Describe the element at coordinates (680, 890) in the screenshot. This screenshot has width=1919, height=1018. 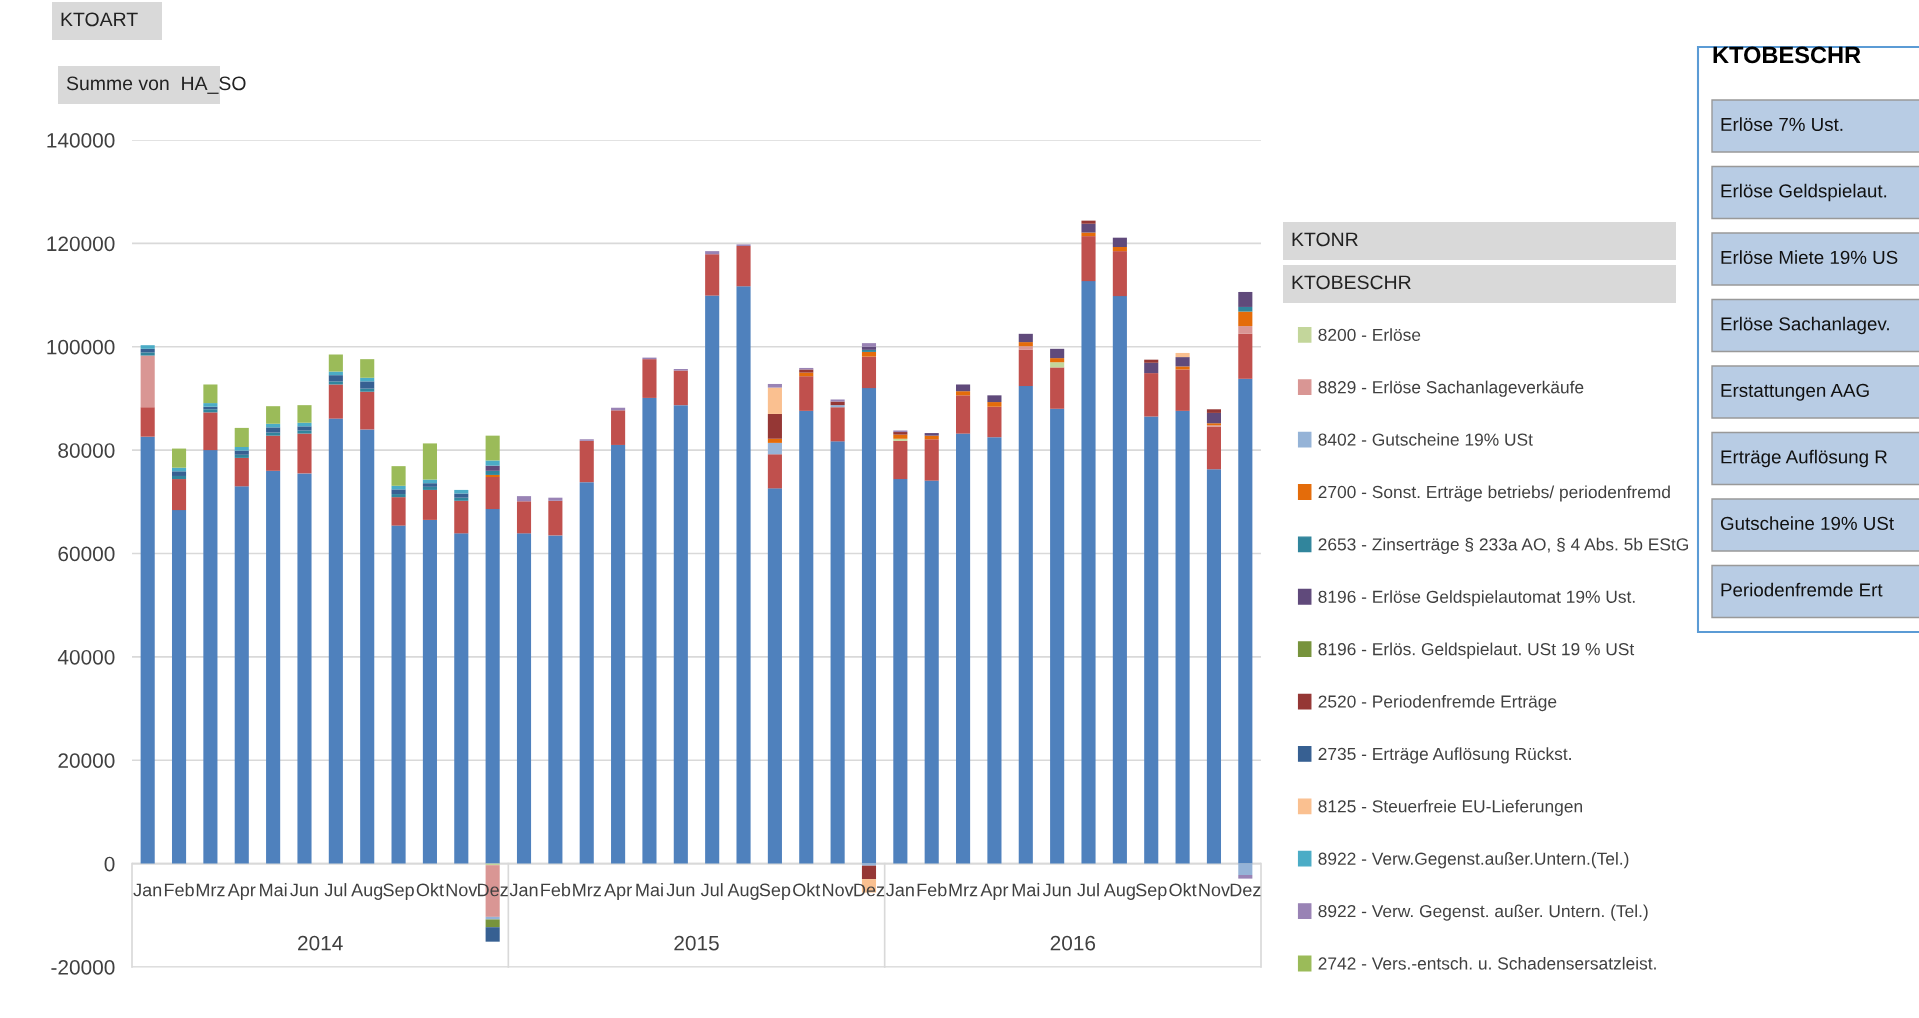
I see `x-tick-label: Jun` at that location.